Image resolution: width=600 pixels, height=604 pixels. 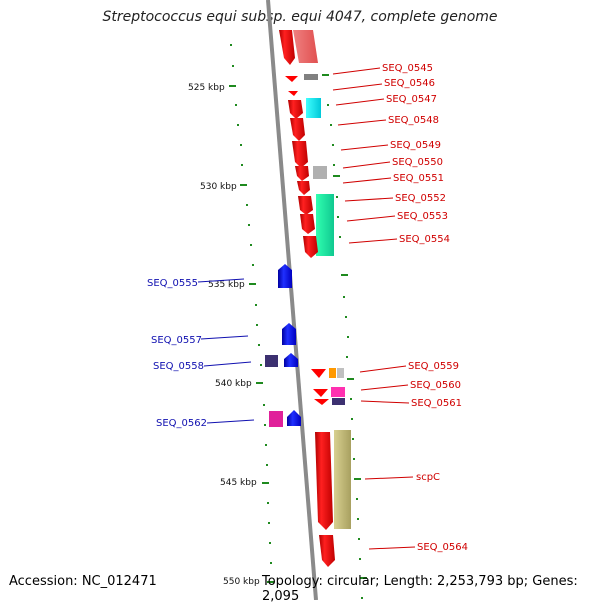 I want to click on gene-features-lower, so click(x=333, y=498).